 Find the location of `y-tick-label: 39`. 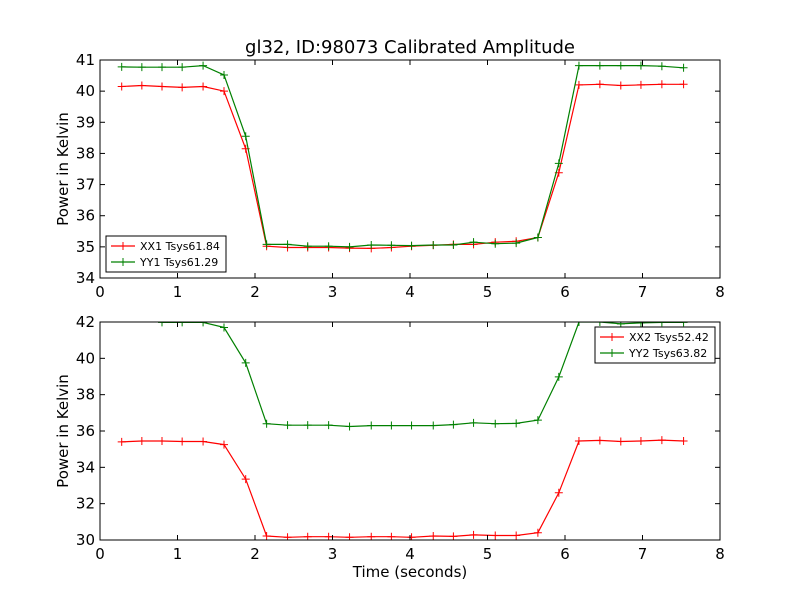

y-tick-label: 39 is located at coordinates (85, 122).